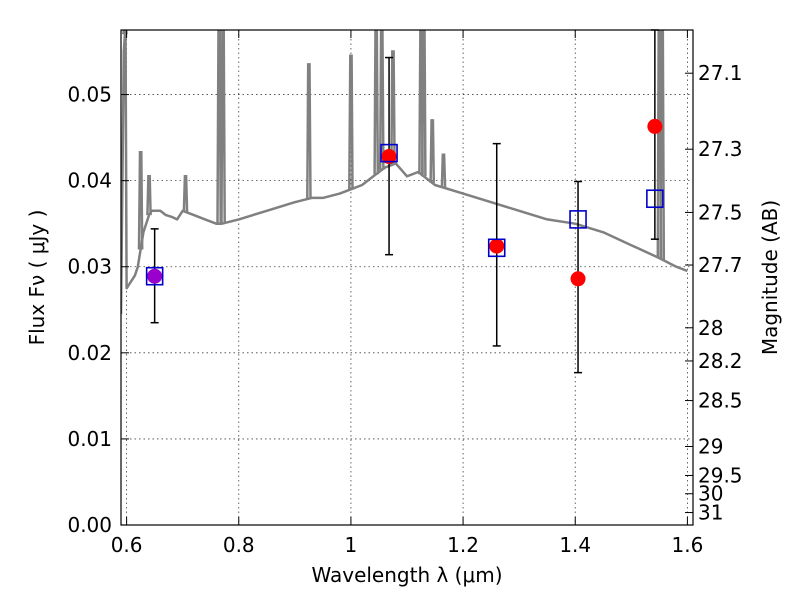 This screenshot has width=800, height=600. What do you see at coordinates (720, 265) in the screenshot?
I see `y2-tick-label: 27.7` at bounding box center [720, 265].